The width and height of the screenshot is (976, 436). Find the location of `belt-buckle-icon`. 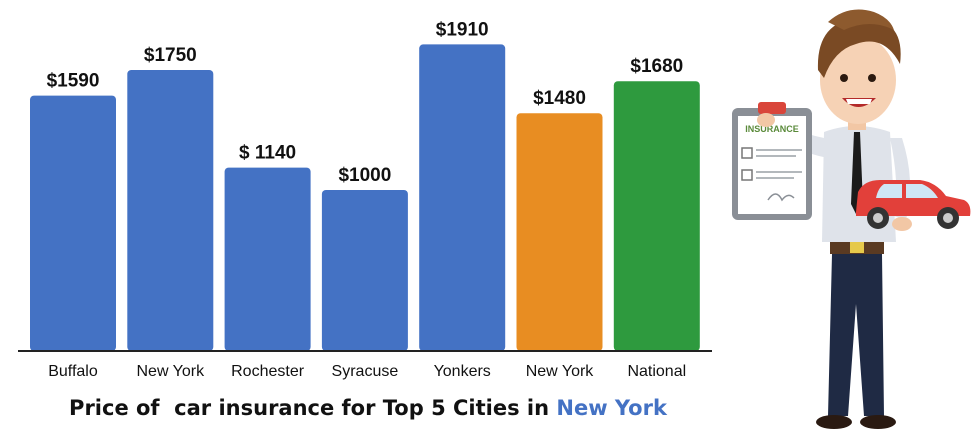

belt-buckle-icon is located at coordinates (857, 247).